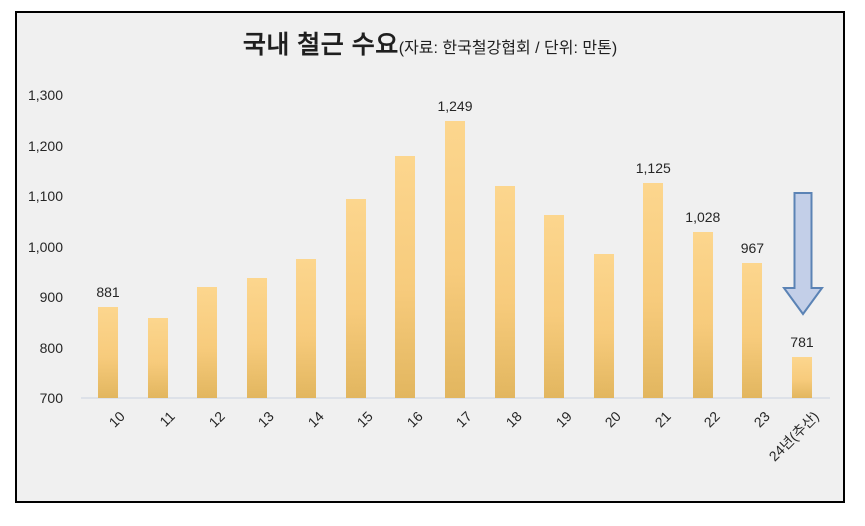 This screenshot has height=526, width=865. What do you see at coordinates (45, 145) in the screenshot?
I see `y-axis-tick-label: 1,200` at bounding box center [45, 145].